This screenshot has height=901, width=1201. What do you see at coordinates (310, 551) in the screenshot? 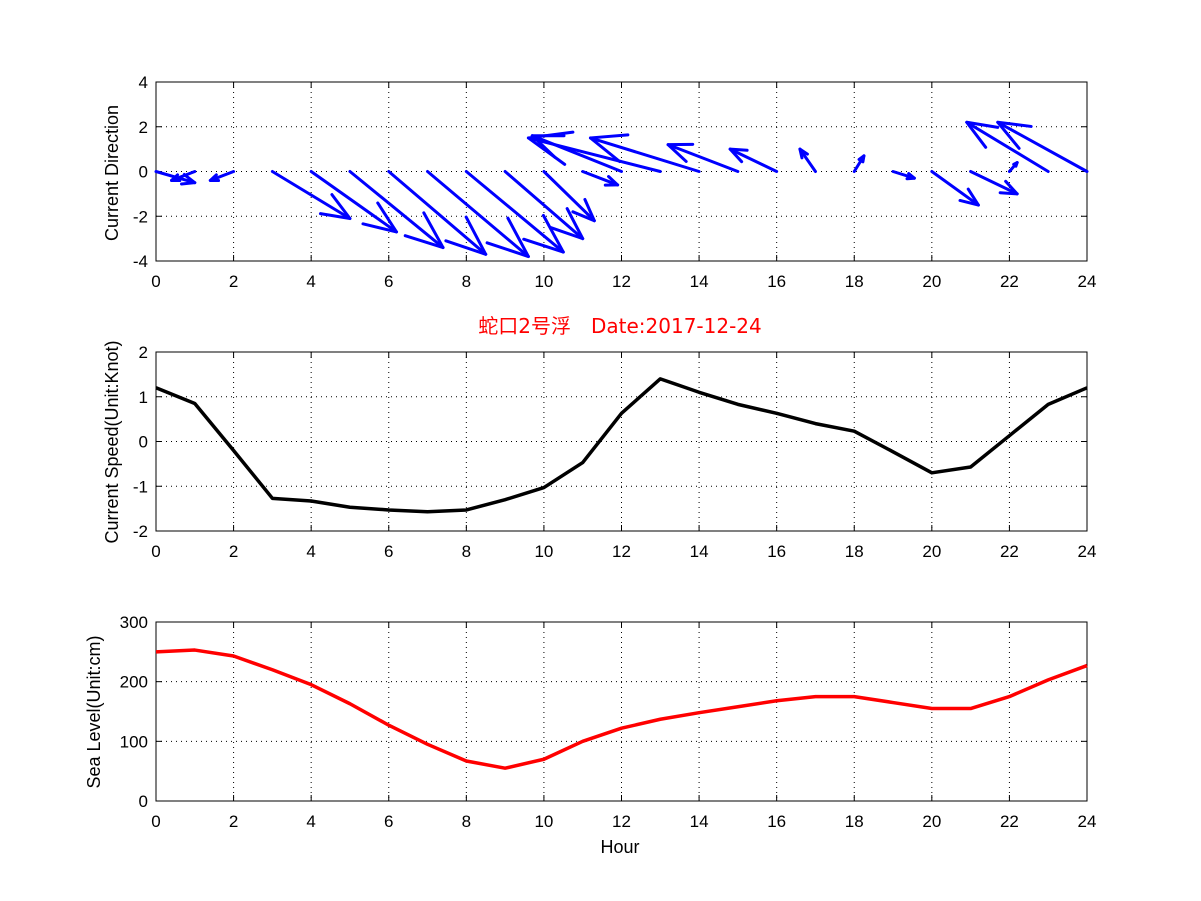
I see `speed-xtick-label: 4` at bounding box center [310, 551].